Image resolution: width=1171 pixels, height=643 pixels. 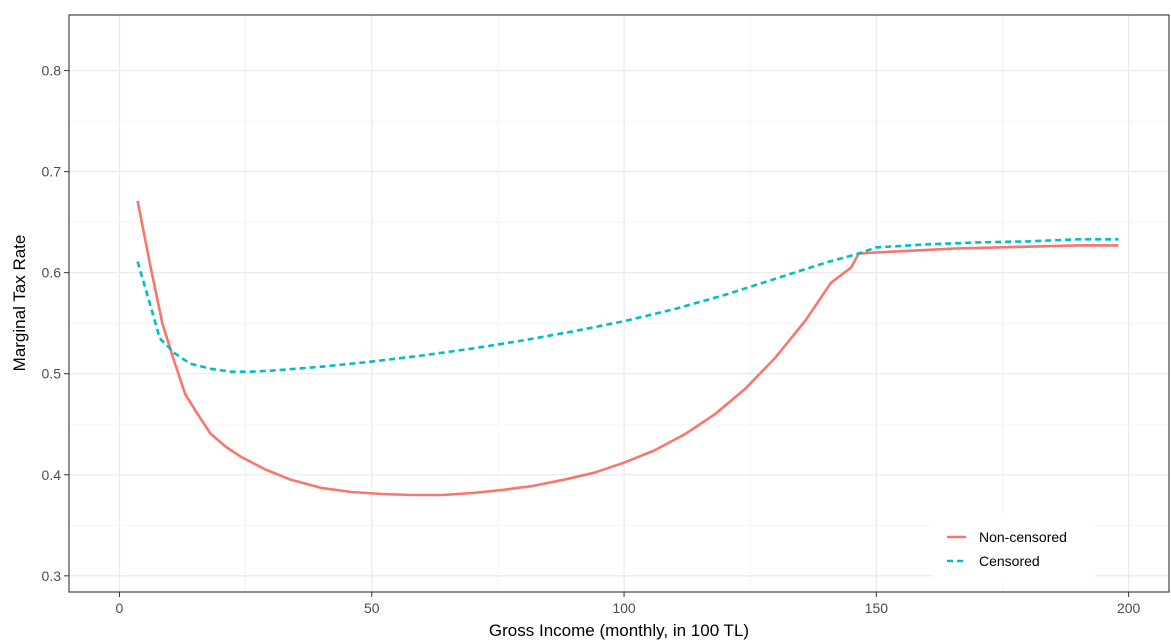 I want to click on legend-background, so click(x=1014, y=549).